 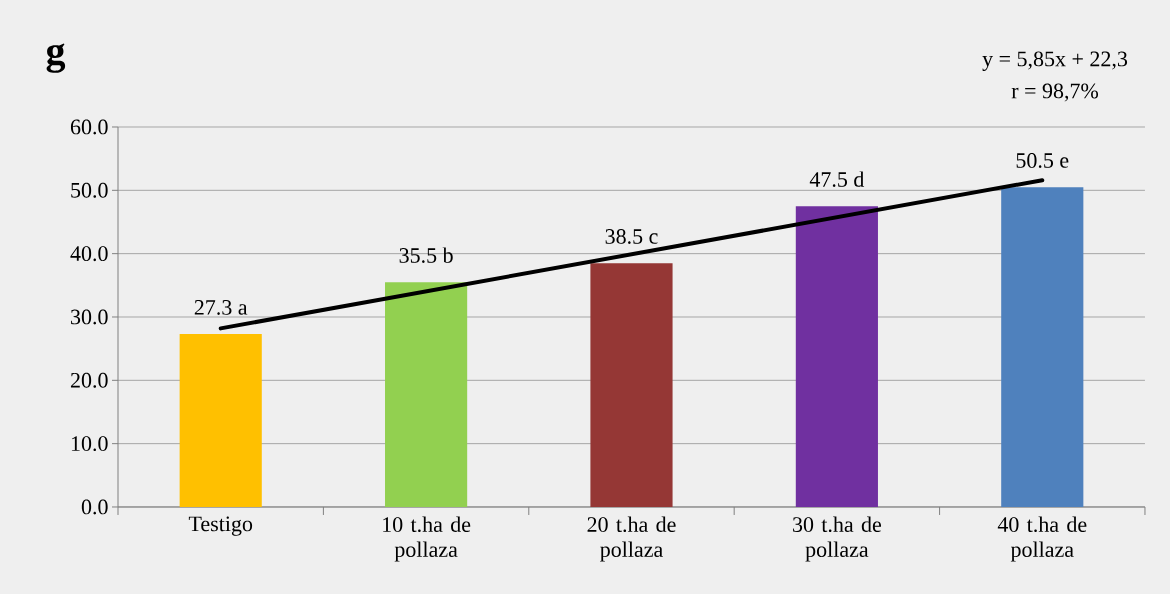 What do you see at coordinates (1042, 160) in the screenshot?
I see `data-label: 50.5 e` at bounding box center [1042, 160].